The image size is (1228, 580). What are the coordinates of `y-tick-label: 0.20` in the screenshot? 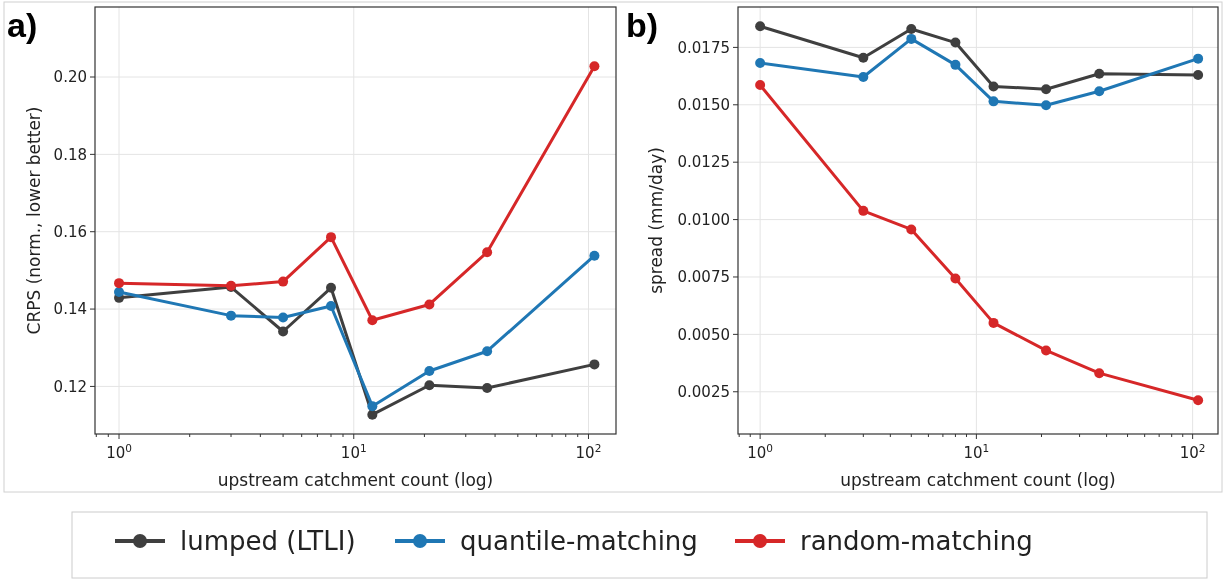 It's located at (70, 77).